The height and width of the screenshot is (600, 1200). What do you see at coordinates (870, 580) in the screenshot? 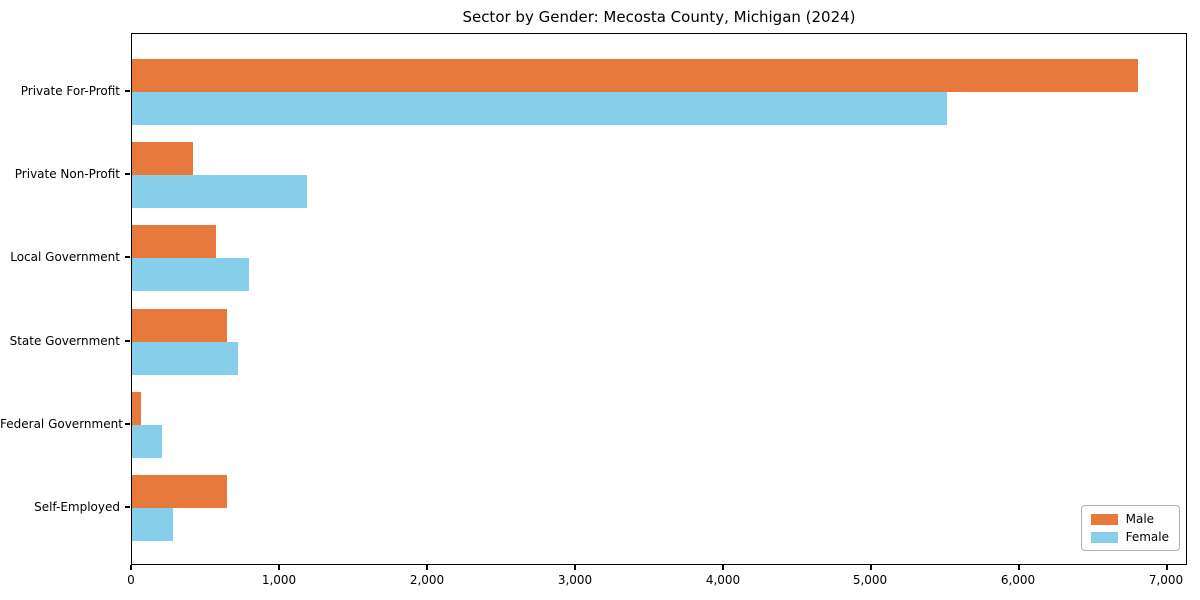
I see `x-tick-label-5000: 5,000` at bounding box center [870, 580].